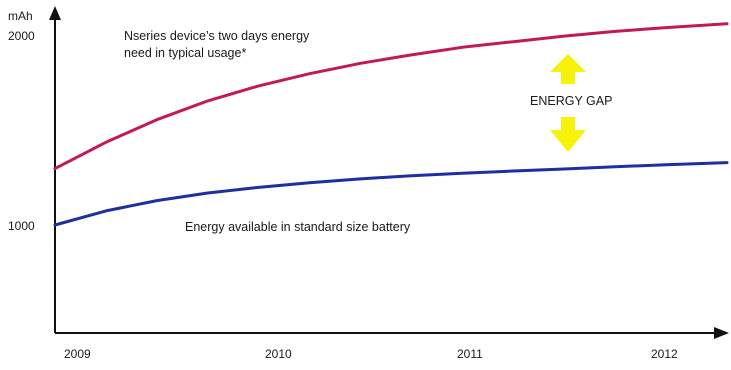 The height and width of the screenshot is (370, 731). Describe the element at coordinates (20, 16) in the screenshot. I see `y-axis-unit-label: mAh` at that location.